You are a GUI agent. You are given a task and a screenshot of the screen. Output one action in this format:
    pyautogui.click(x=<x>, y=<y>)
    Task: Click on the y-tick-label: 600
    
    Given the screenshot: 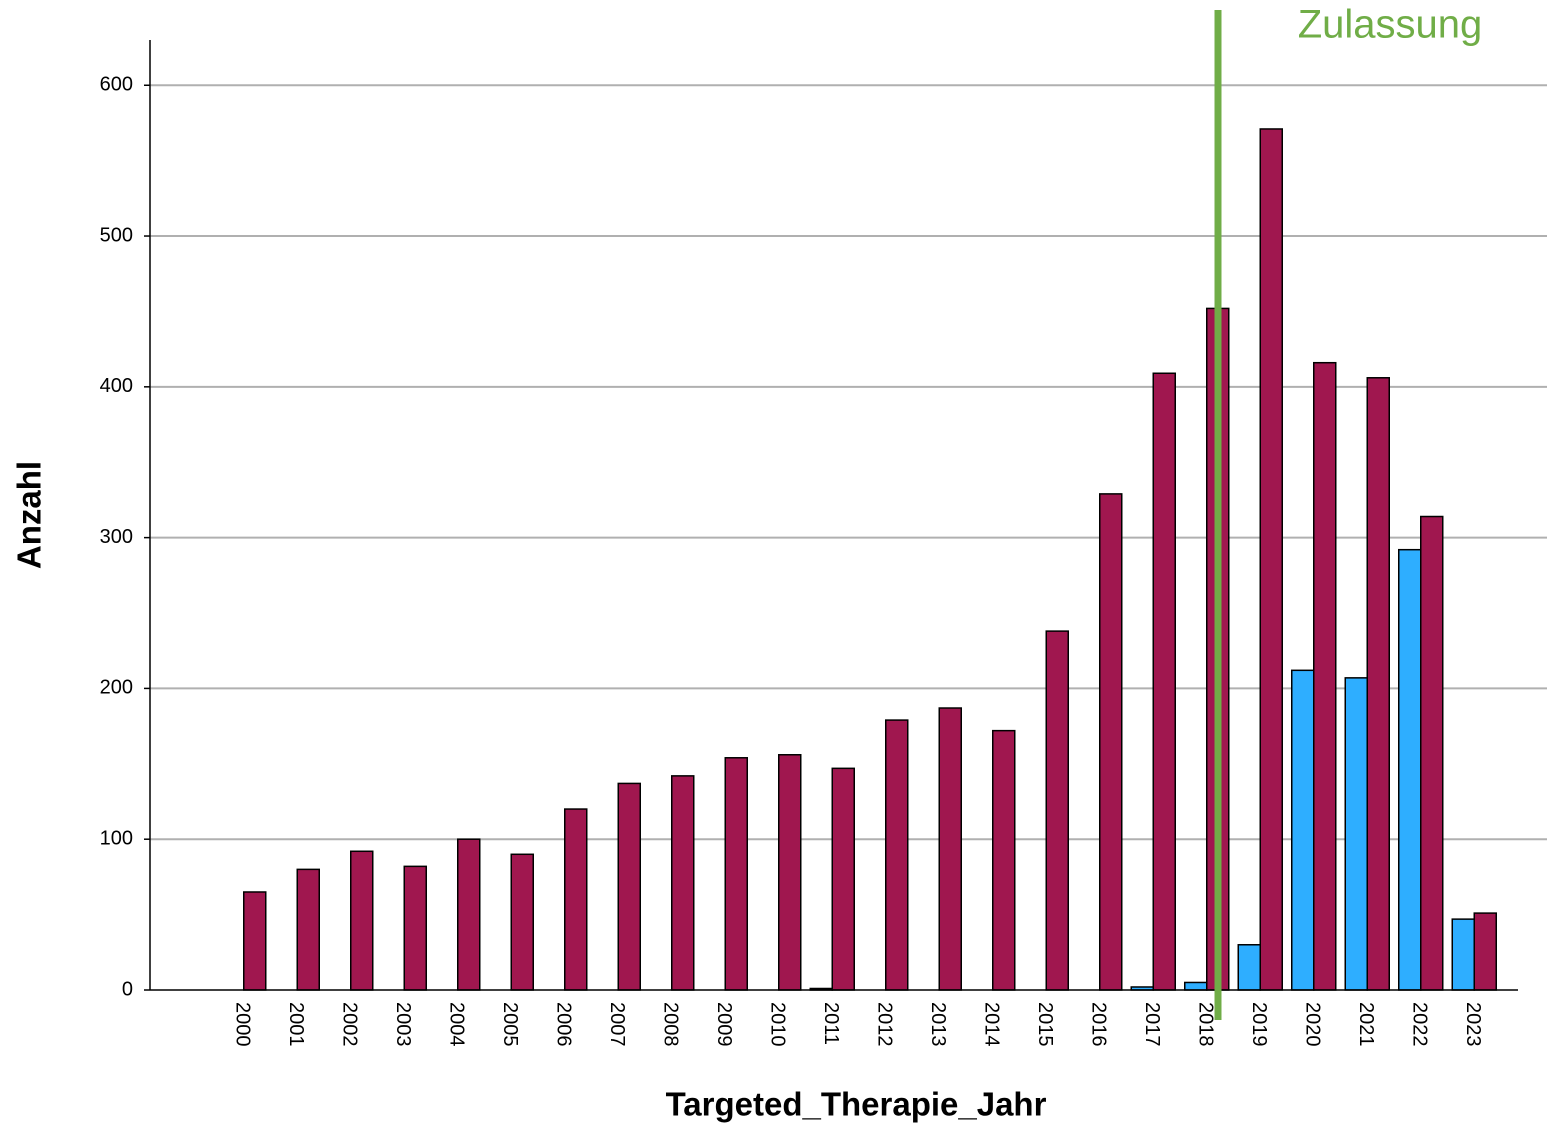 What is the action you would take?
    pyautogui.click(x=116, y=85)
    